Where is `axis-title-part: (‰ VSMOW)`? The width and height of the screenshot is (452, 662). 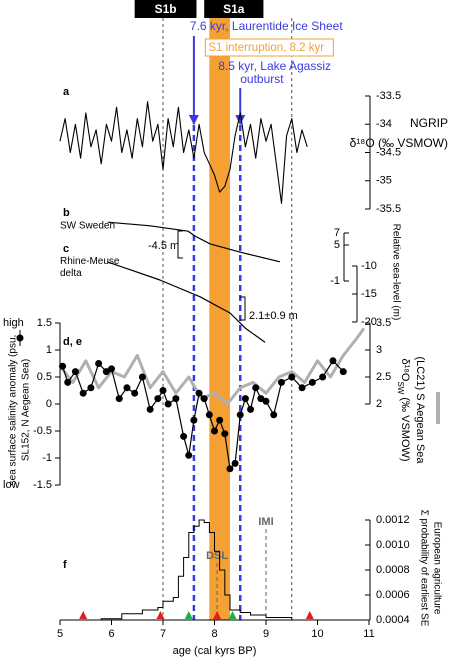
axis-title-part: (‰ VSMOW) is located at coordinates (405, 427).